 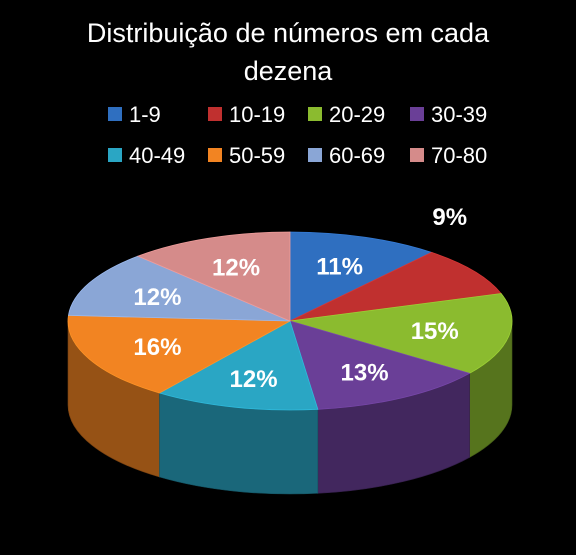 I want to click on legend-label-50-59: 50-59, so click(x=257, y=155).